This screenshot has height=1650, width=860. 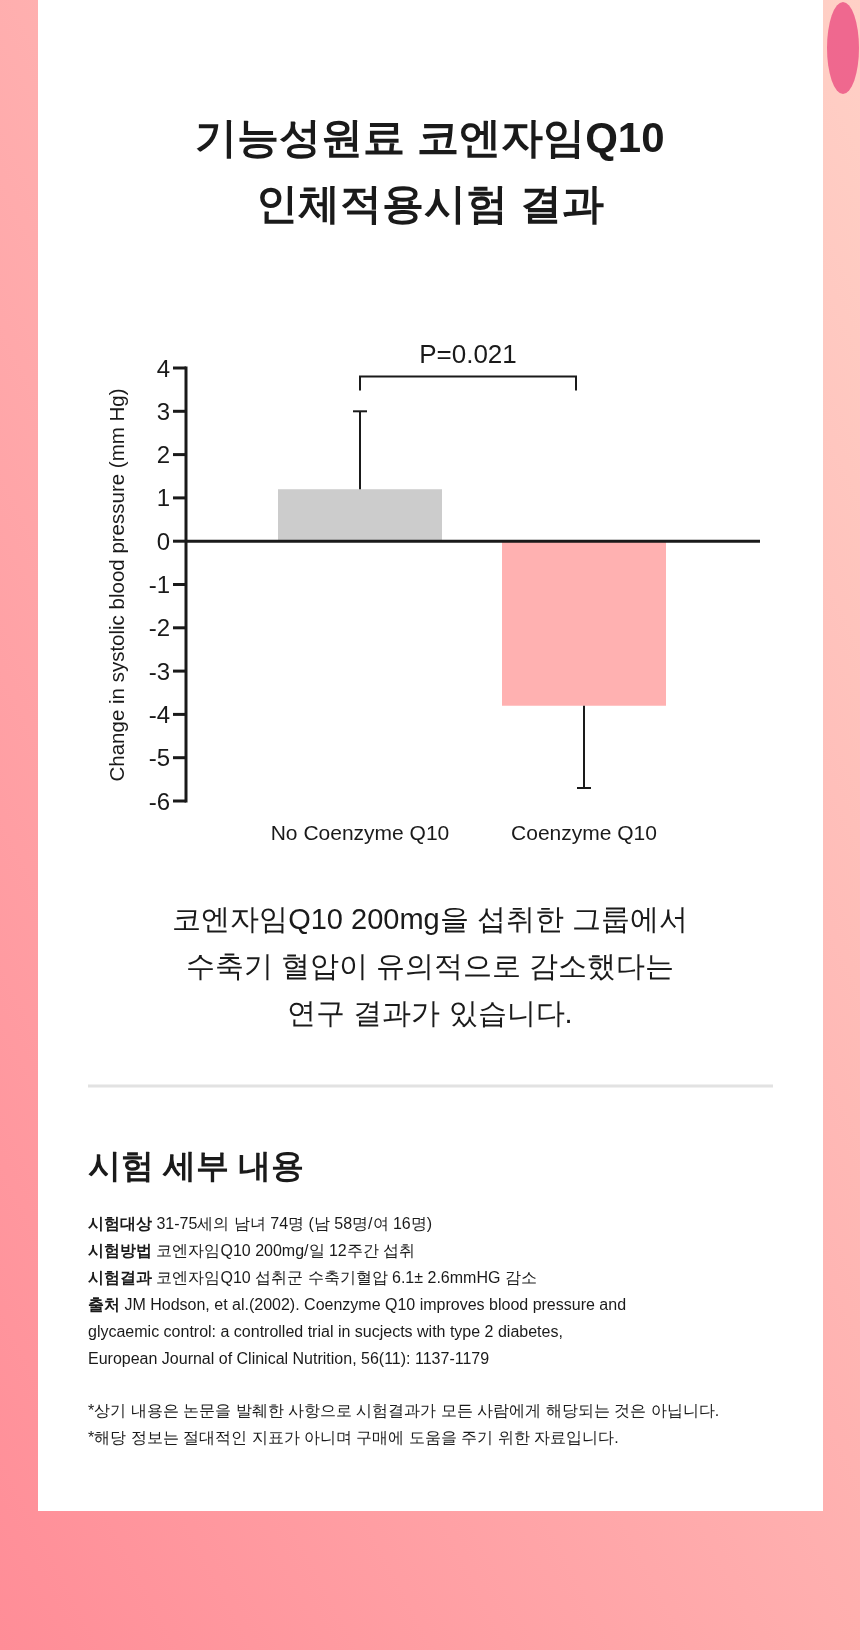 I want to click on ytick-label: 4, so click(x=163, y=368).